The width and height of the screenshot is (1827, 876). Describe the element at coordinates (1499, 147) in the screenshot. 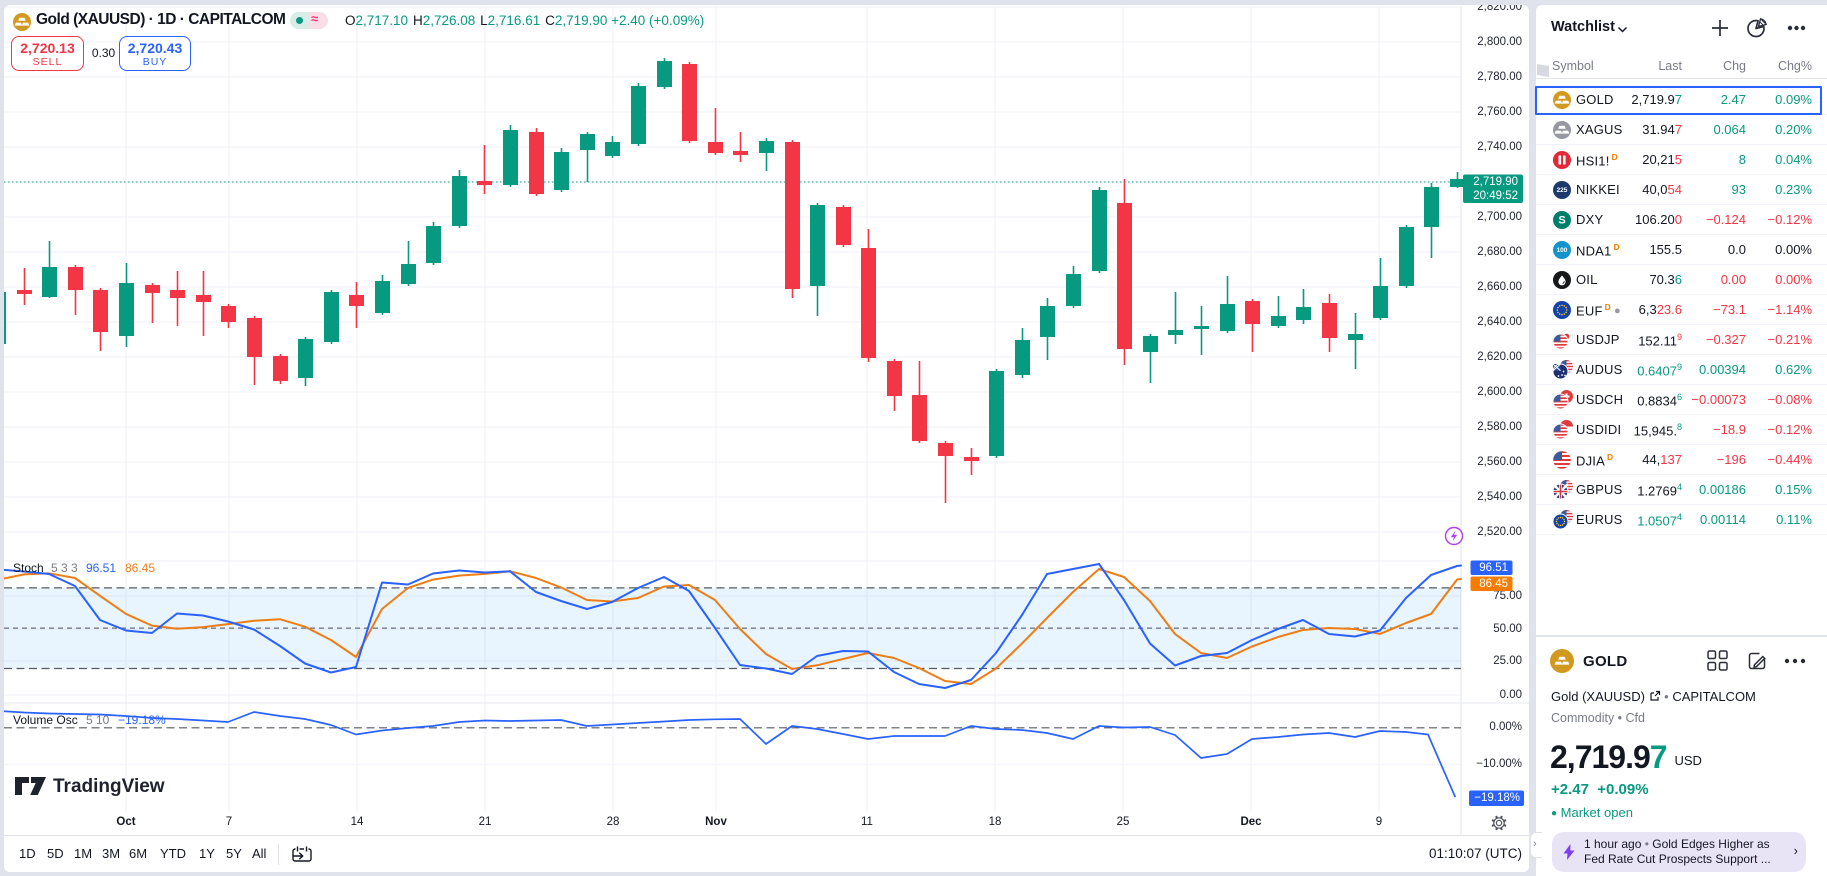

I see `svg-text: 2,740.00` at that location.